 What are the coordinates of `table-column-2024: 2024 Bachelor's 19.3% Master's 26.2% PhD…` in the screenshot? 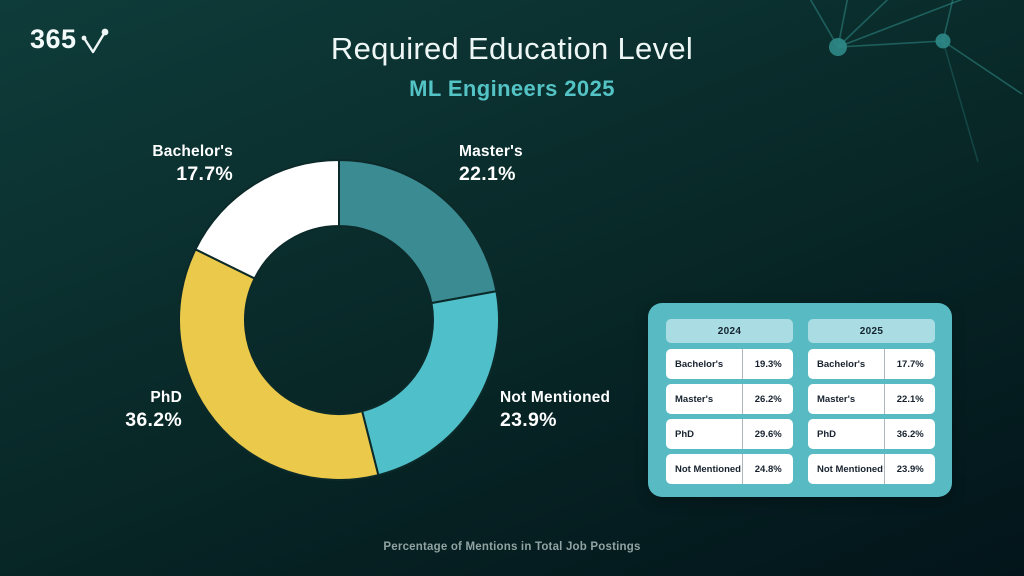 It's located at (729, 408).